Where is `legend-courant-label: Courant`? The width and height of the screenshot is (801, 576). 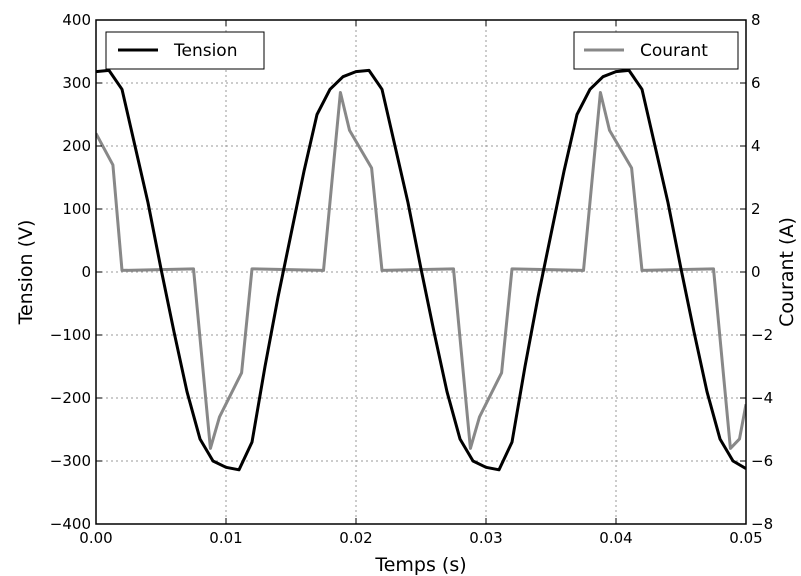 legend-courant-label: Courant is located at coordinates (674, 51).